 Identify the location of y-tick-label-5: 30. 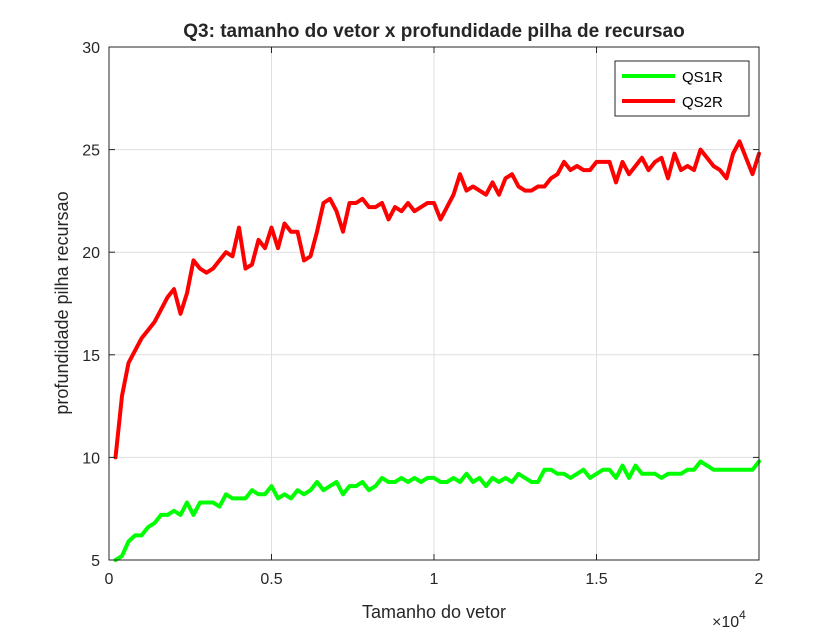
(91, 48).